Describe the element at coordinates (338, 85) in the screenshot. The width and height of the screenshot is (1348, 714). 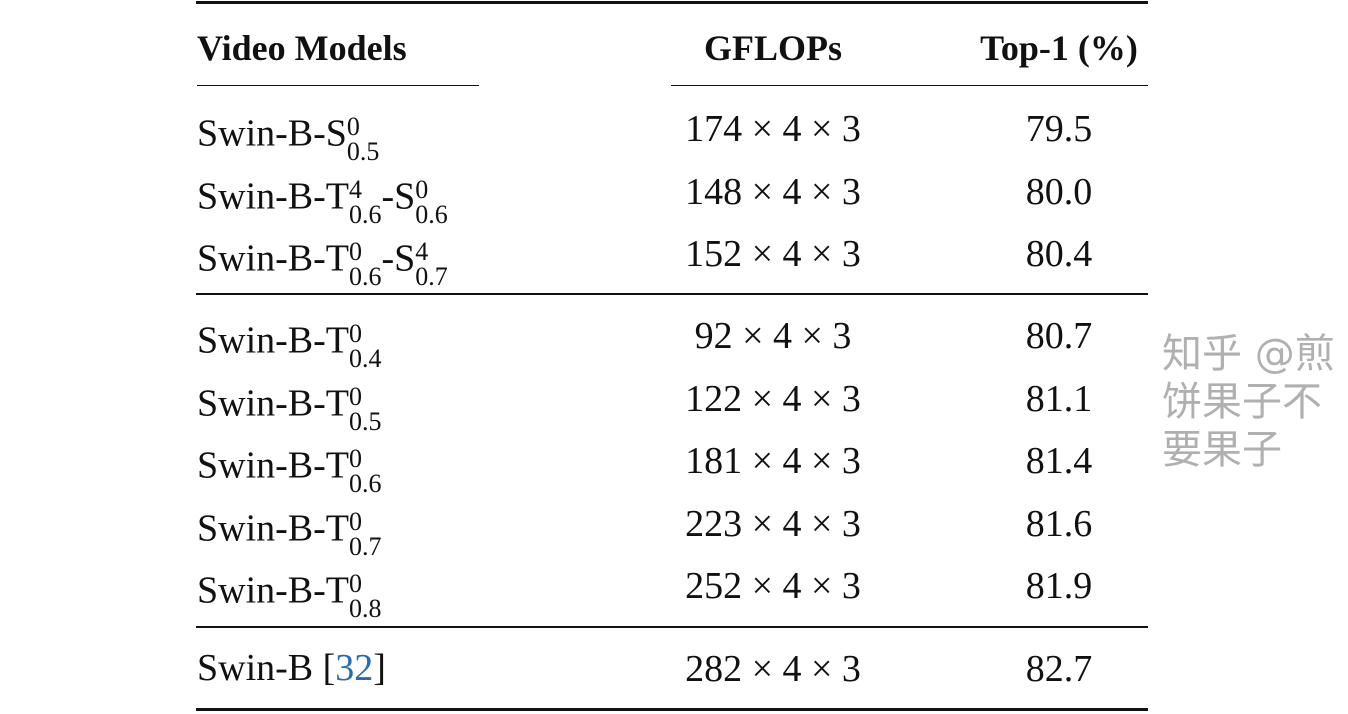
I see `header-underline-models` at that location.